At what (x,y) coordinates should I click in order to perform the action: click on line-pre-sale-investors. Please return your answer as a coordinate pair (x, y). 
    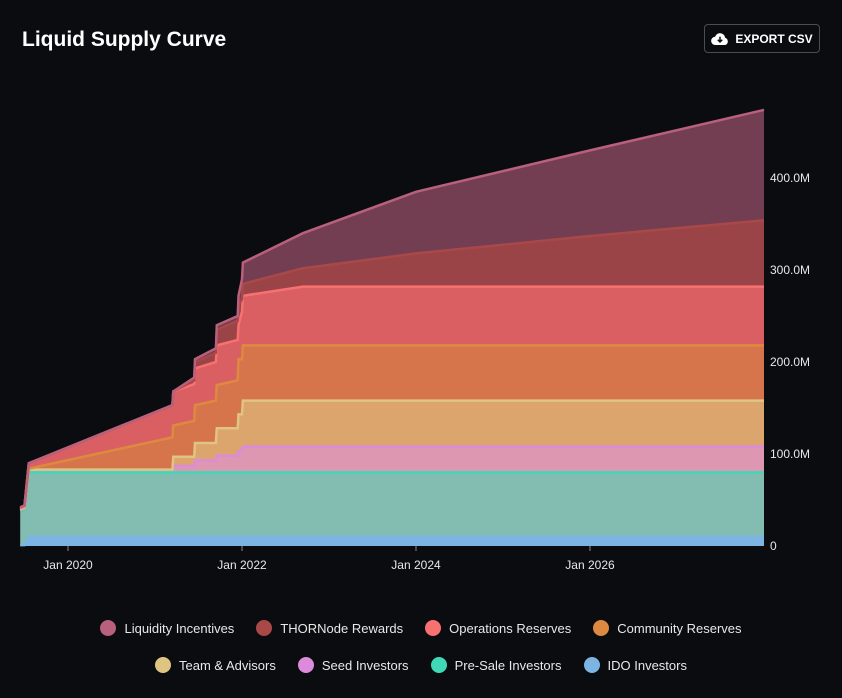
    Looking at the image, I should click on (391, 492).